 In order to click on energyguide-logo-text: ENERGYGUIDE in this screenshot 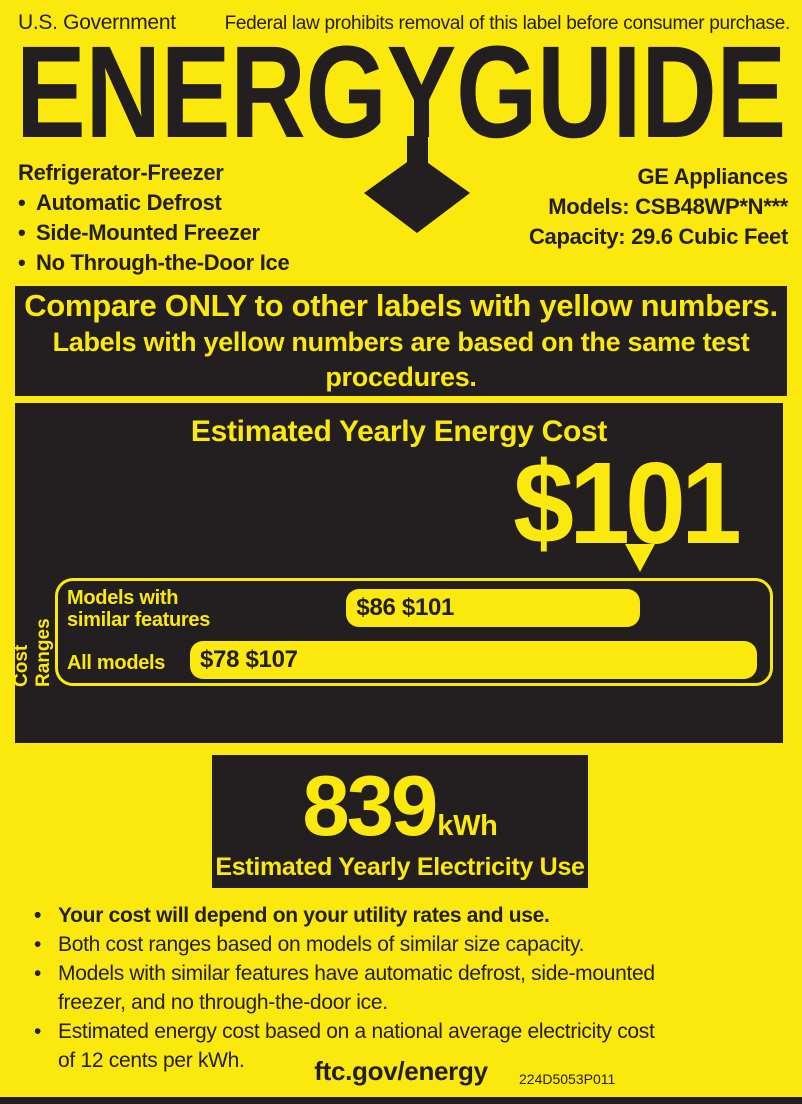, I will do `click(401, 91)`.